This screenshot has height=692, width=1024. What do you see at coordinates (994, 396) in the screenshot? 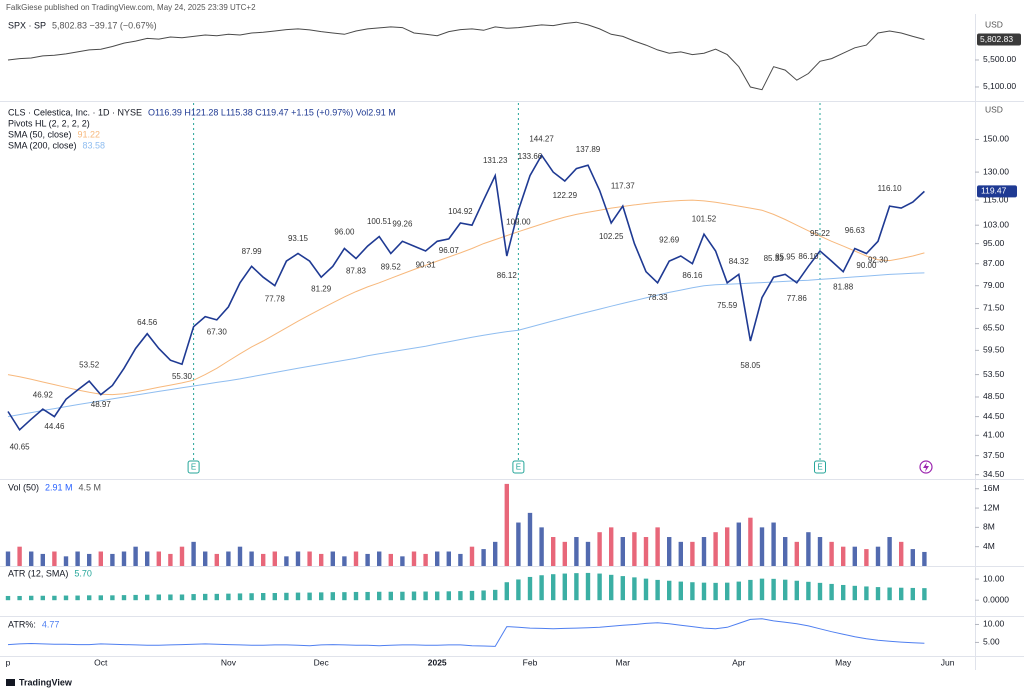
I see `y-tick-label: 48.50` at bounding box center [994, 396].